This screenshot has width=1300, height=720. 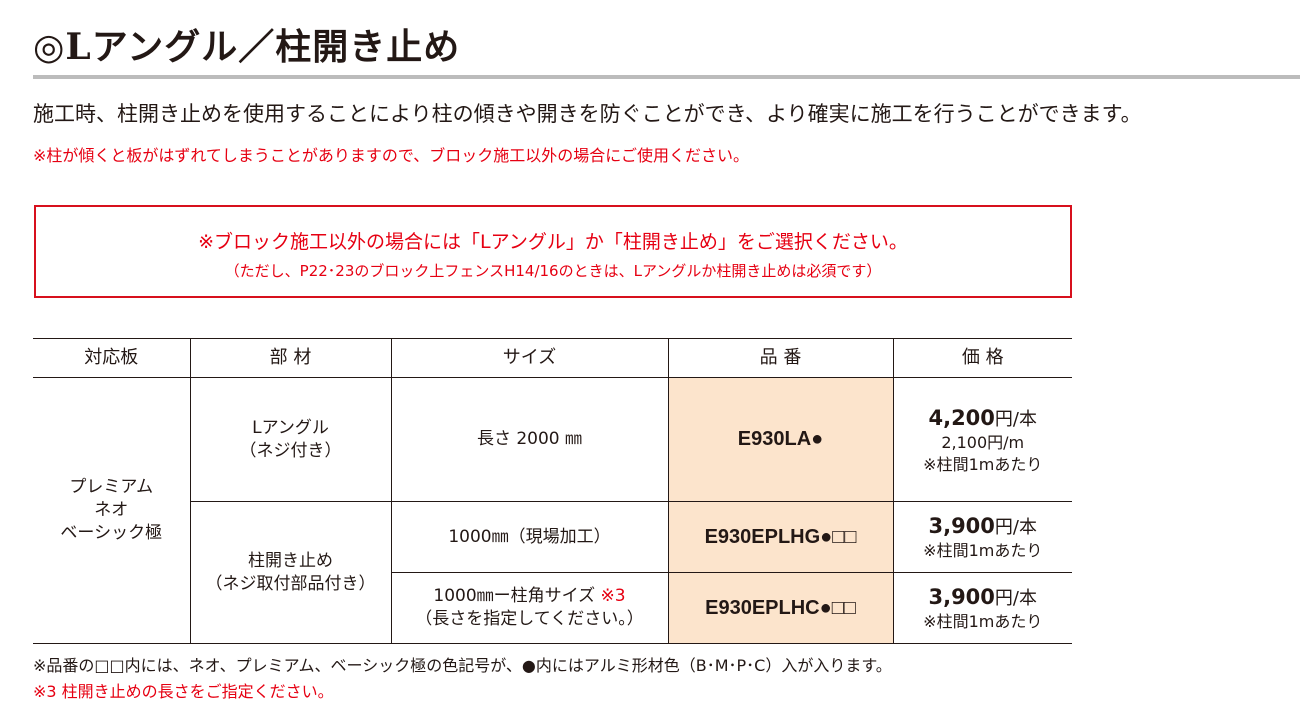 What do you see at coordinates (529, 439) in the screenshot?
I see `size-cell: 長さ 2000 ㎜` at bounding box center [529, 439].